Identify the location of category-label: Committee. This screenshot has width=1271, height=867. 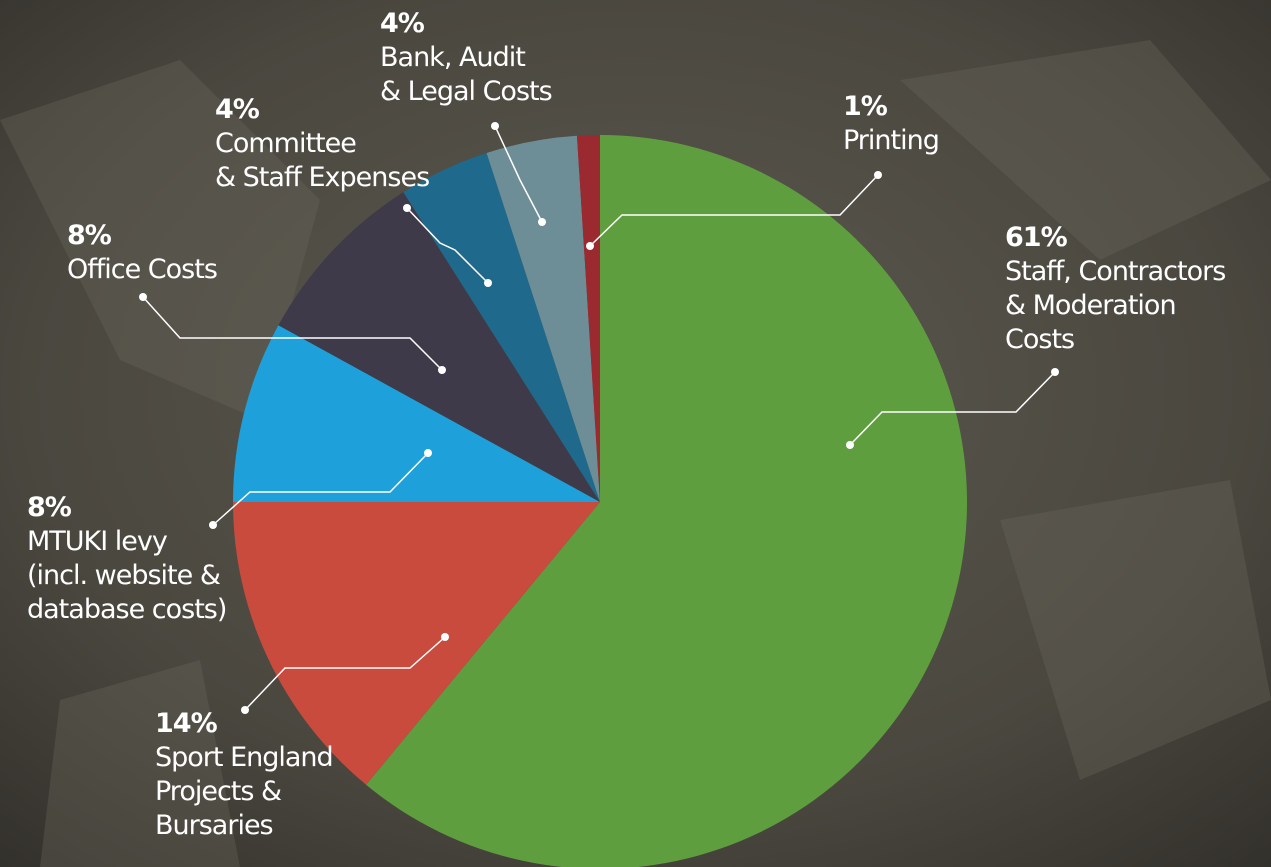
(285, 143).